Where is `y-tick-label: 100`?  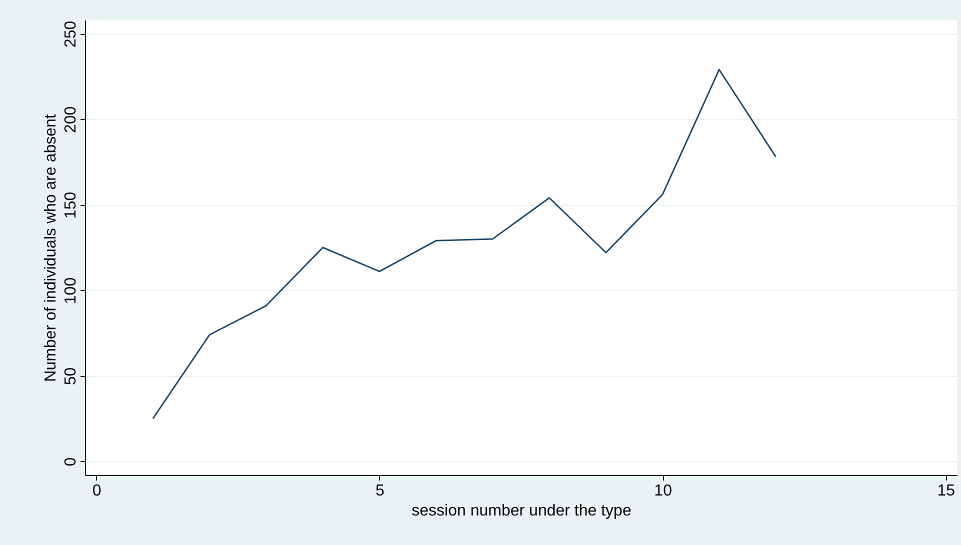
y-tick-label: 100 is located at coordinates (71, 290).